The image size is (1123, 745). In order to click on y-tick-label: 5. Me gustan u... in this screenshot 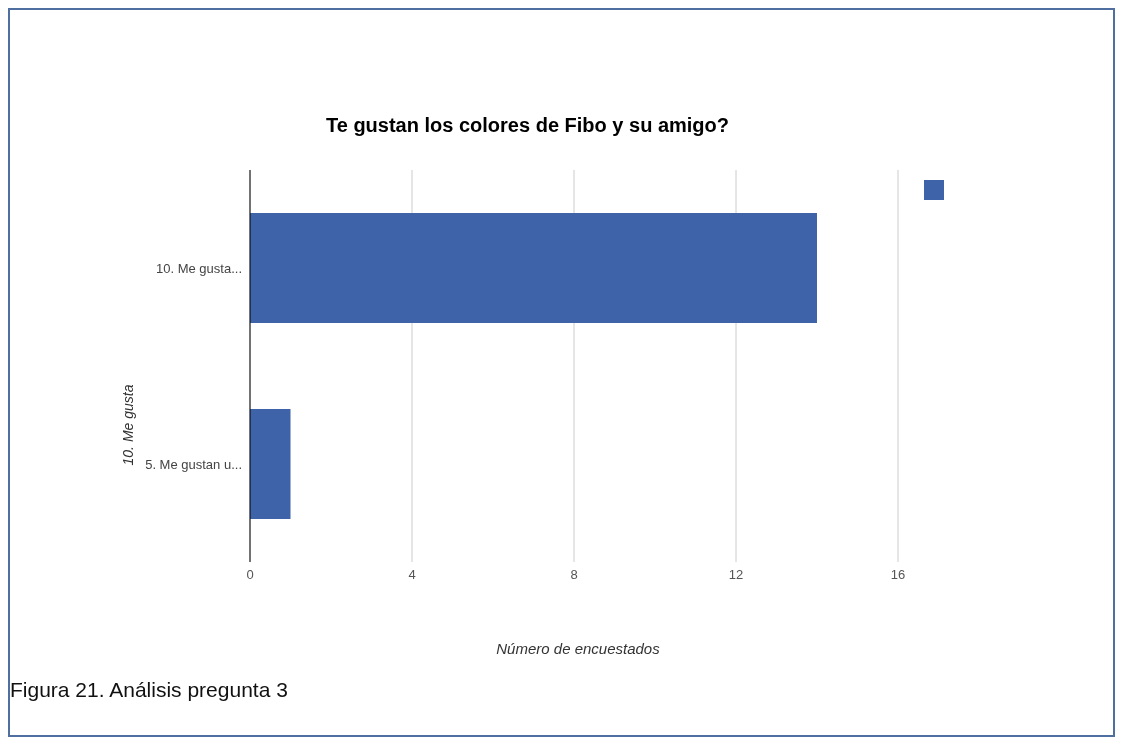, I will do `click(193, 464)`.